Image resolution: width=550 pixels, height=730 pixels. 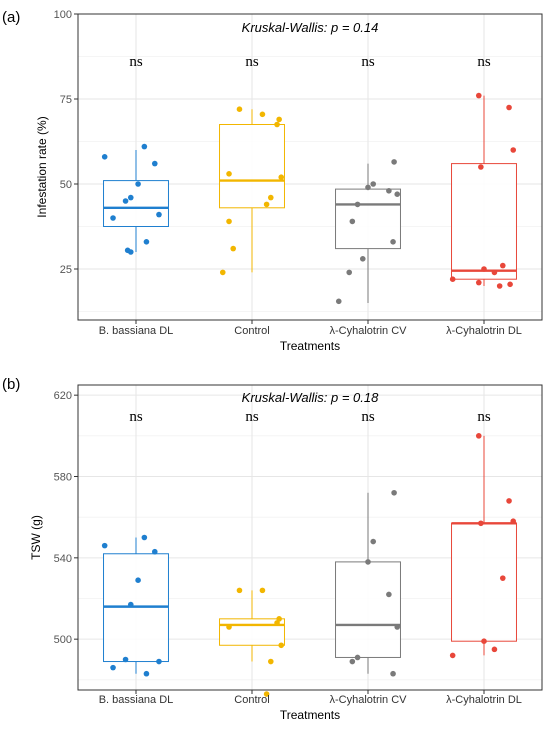 What do you see at coordinates (11, 384) in the screenshot?
I see `panel-label: (b)` at bounding box center [11, 384].